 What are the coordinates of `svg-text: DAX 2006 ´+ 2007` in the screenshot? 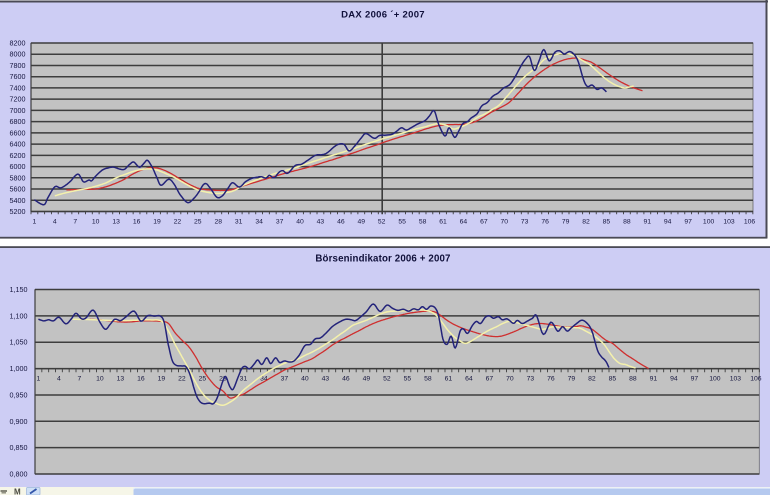 It's located at (383, 15).